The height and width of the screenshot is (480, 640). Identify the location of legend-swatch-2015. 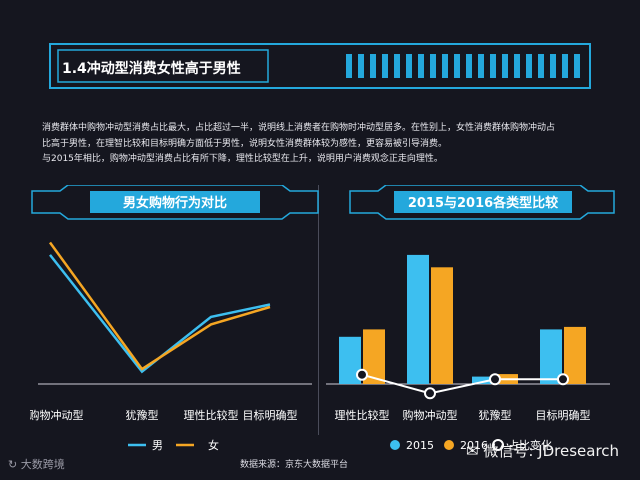
(395, 445).